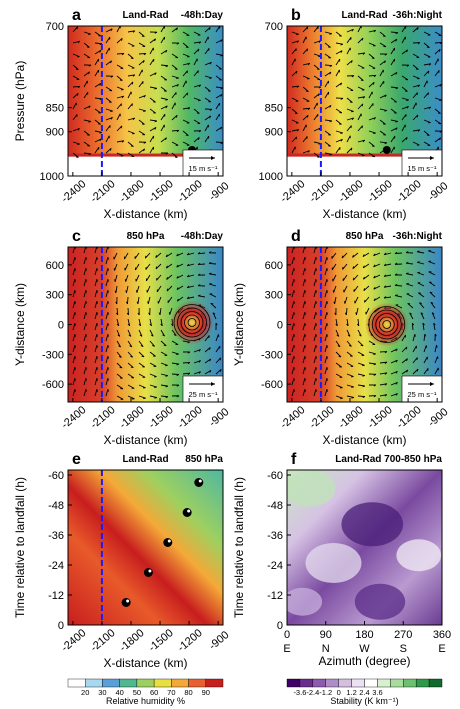 The width and height of the screenshot is (460, 709). What do you see at coordinates (422, 163) in the screenshot?
I see `vector-key-box` at bounding box center [422, 163].